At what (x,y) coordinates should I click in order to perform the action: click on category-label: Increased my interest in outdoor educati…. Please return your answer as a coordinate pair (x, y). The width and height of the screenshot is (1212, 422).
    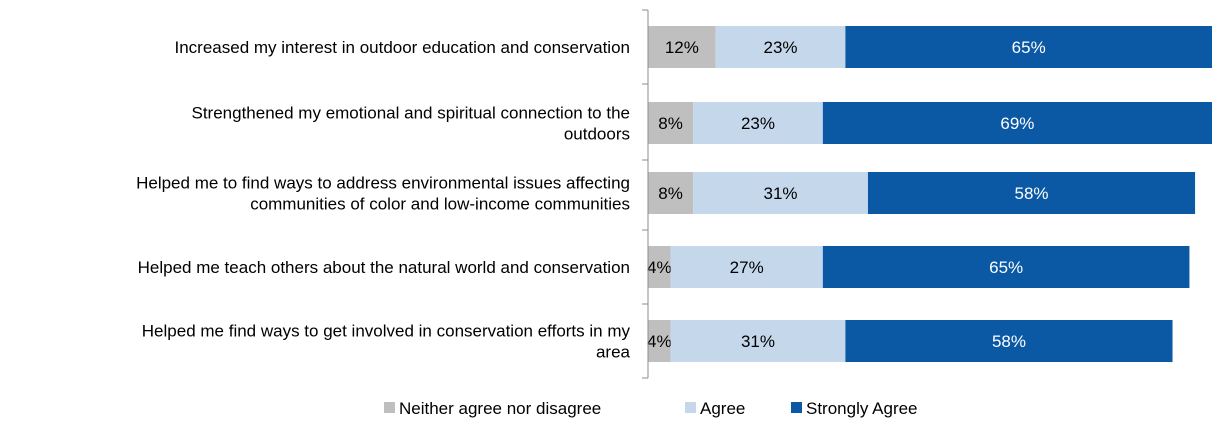
    Looking at the image, I should click on (403, 47).